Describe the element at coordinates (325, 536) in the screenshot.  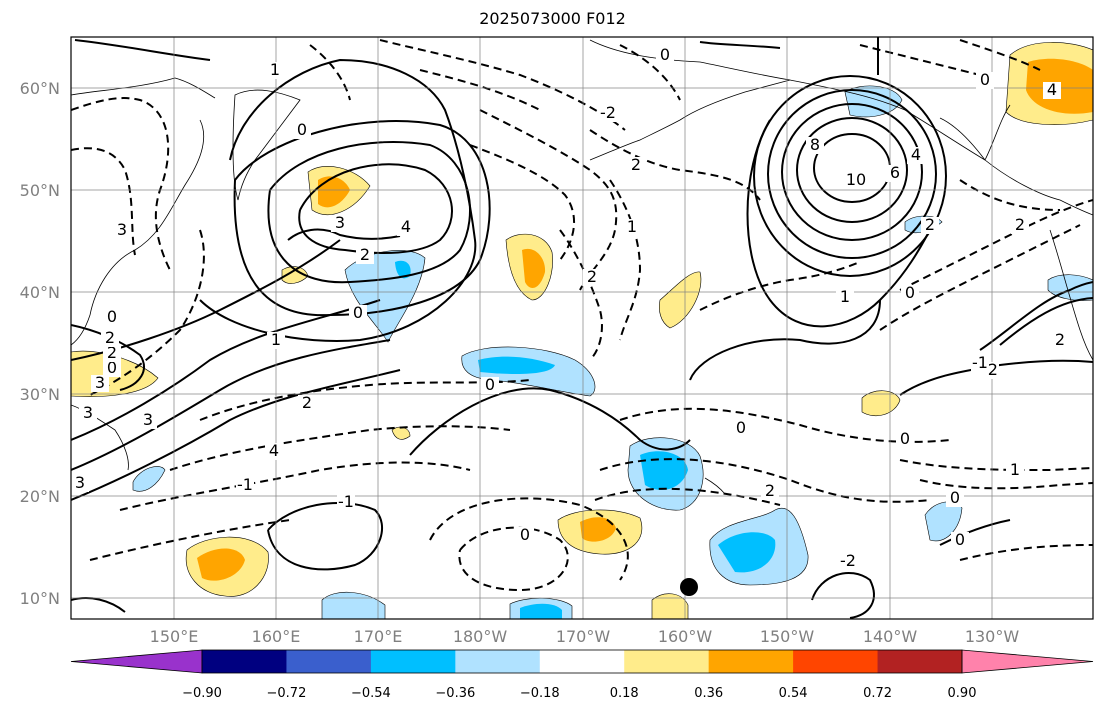
I see `contour-zero-south` at that location.